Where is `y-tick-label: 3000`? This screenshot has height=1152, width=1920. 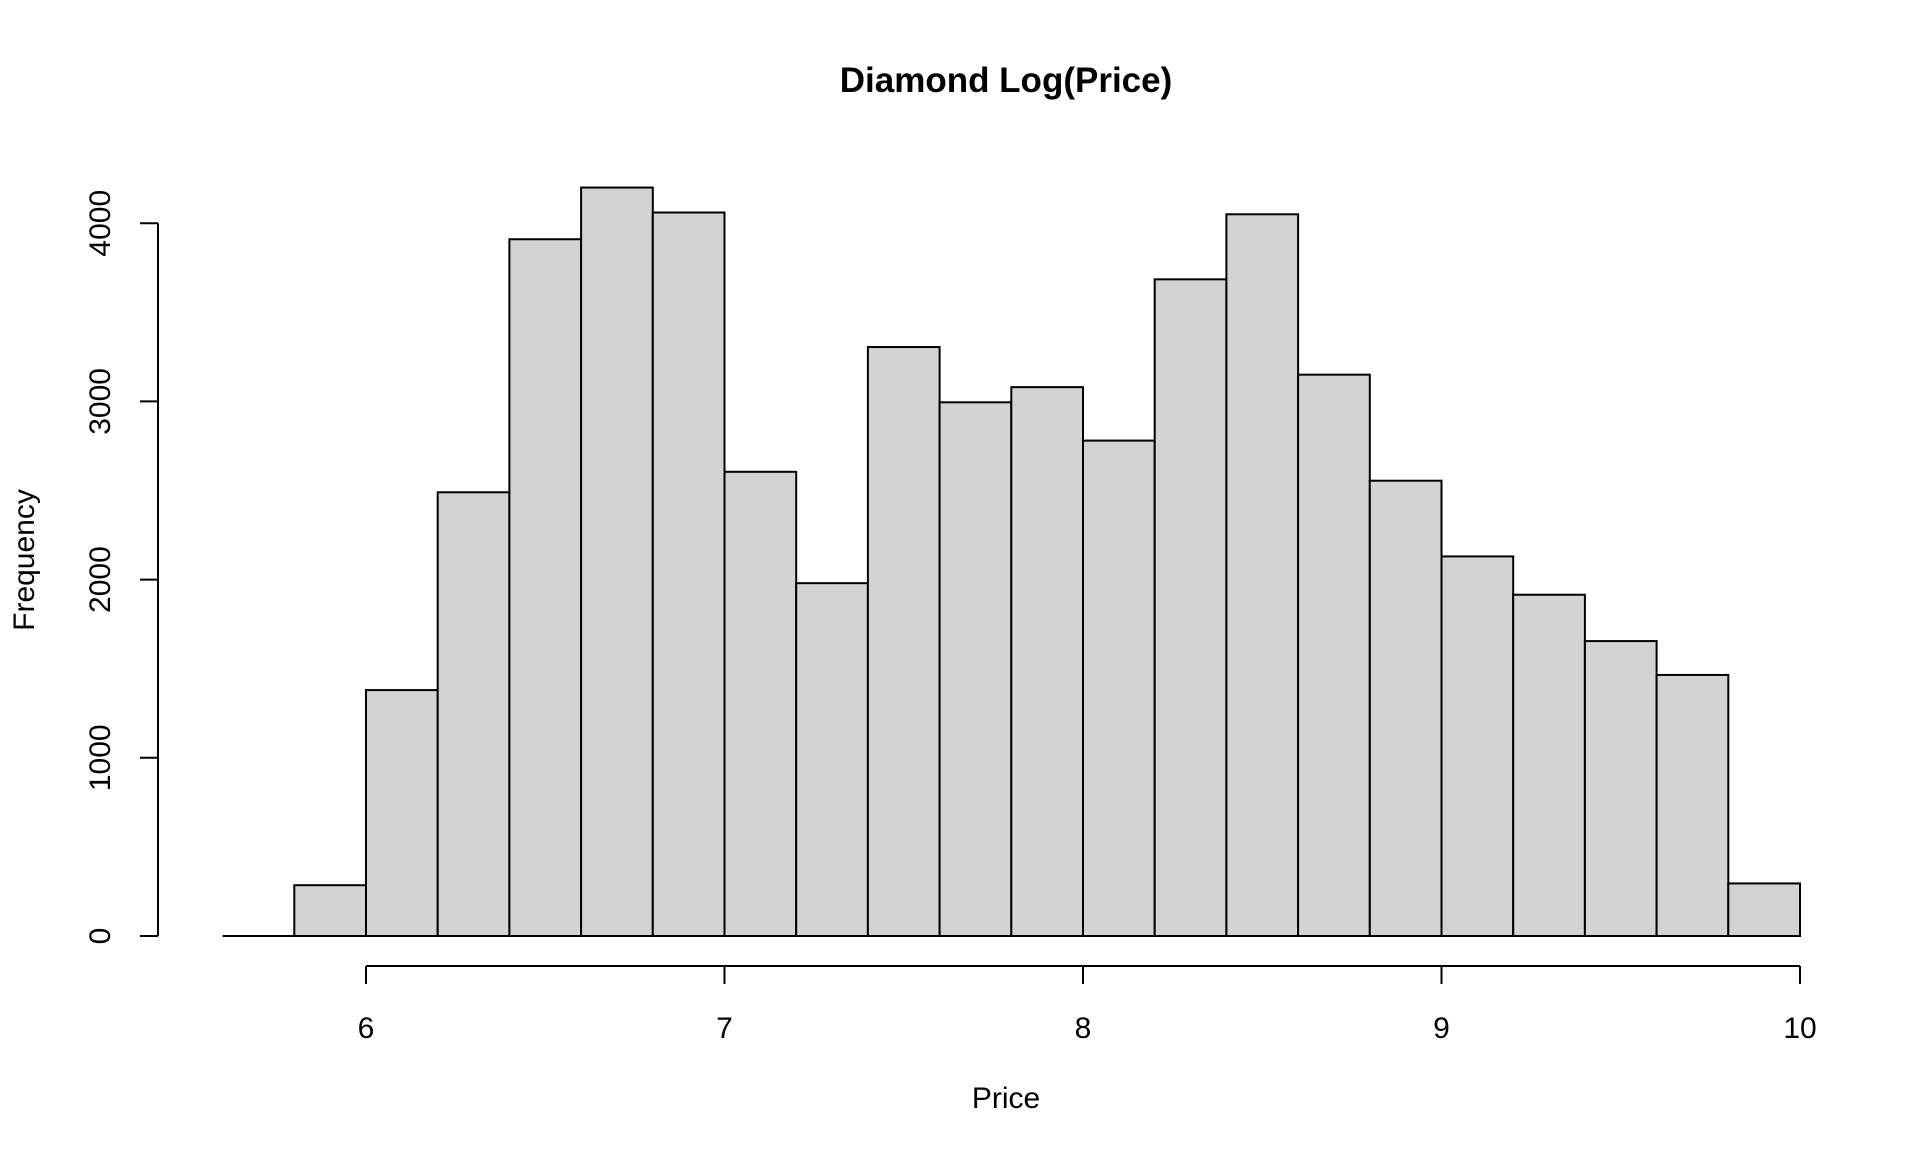 y-tick-label: 3000 is located at coordinates (100, 401).